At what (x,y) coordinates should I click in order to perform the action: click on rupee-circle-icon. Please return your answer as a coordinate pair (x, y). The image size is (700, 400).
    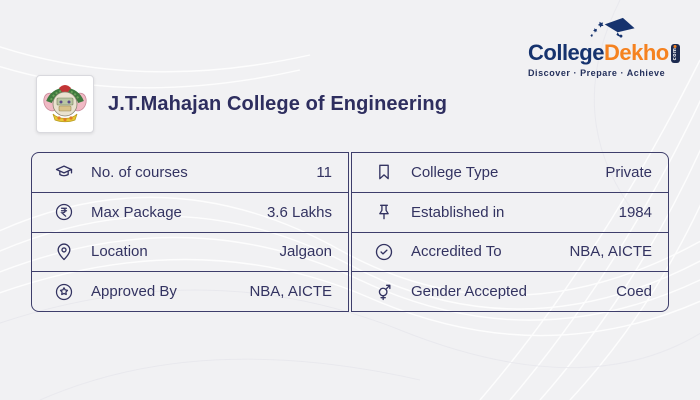
    Looking at the image, I should click on (64, 212).